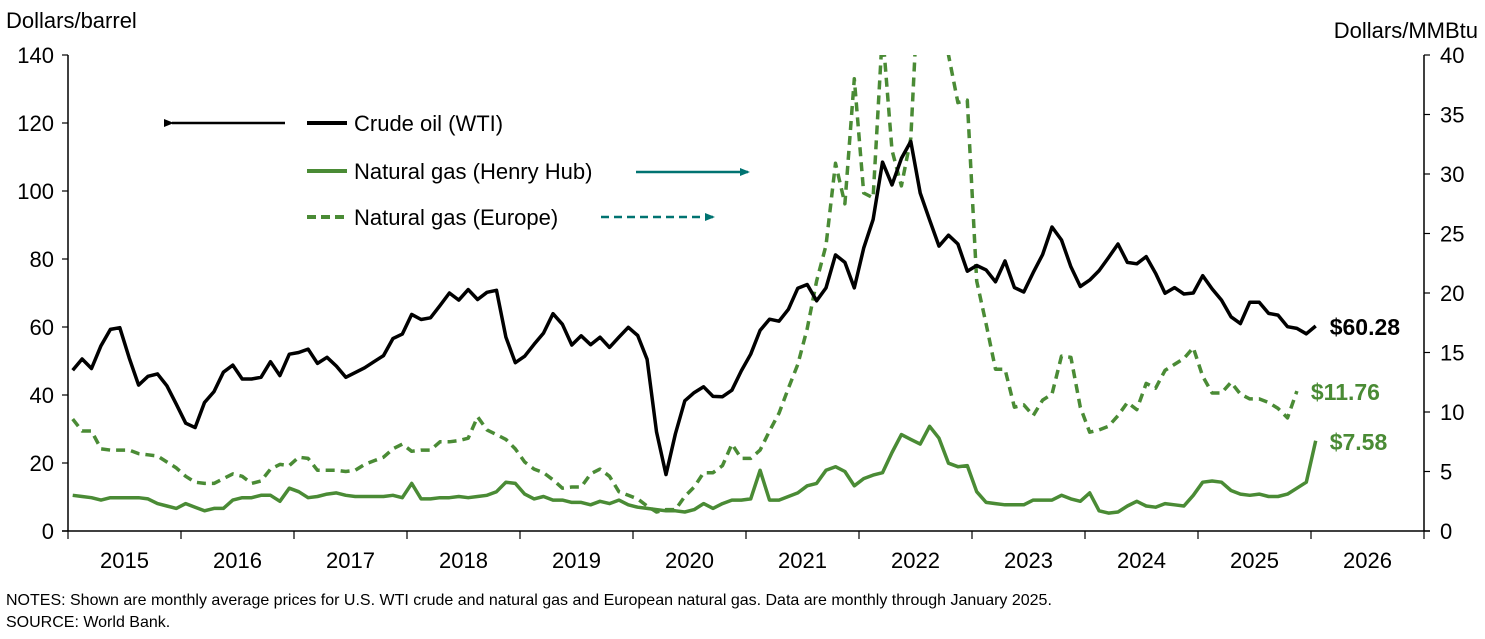 This screenshot has height=639, width=1485. I want to click on left-tick-label: 20, so click(42, 463).